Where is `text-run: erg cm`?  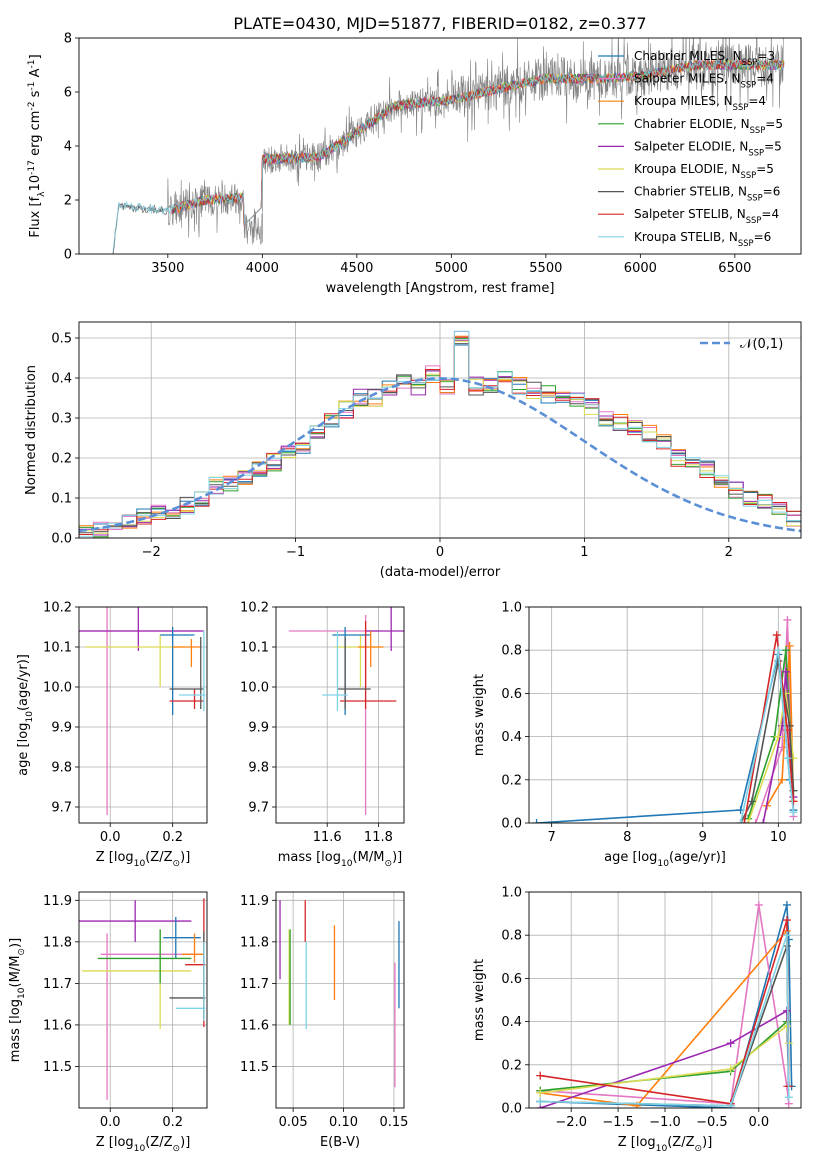 text-run: erg cm is located at coordinates (35, 135).